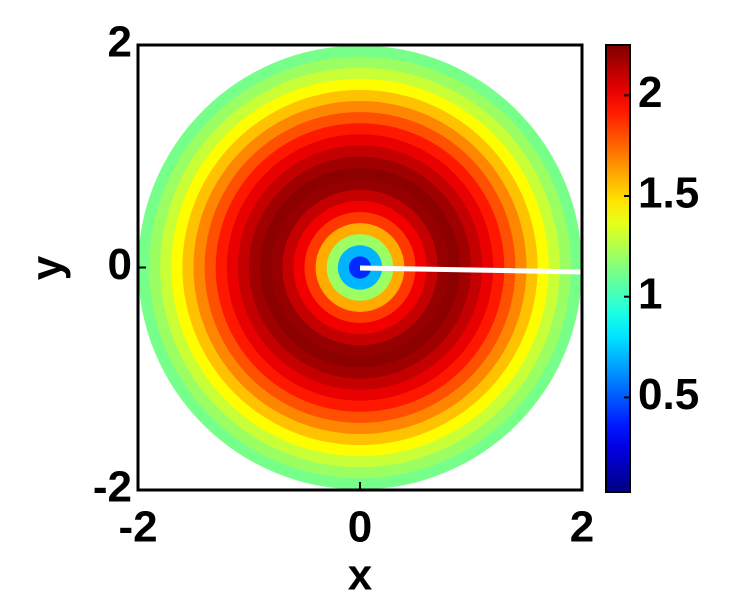 This screenshot has width=749, height=613. What do you see at coordinates (112, 487) in the screenshot?
I see `y-tick-label: -2` at bounding box center [112, 487].